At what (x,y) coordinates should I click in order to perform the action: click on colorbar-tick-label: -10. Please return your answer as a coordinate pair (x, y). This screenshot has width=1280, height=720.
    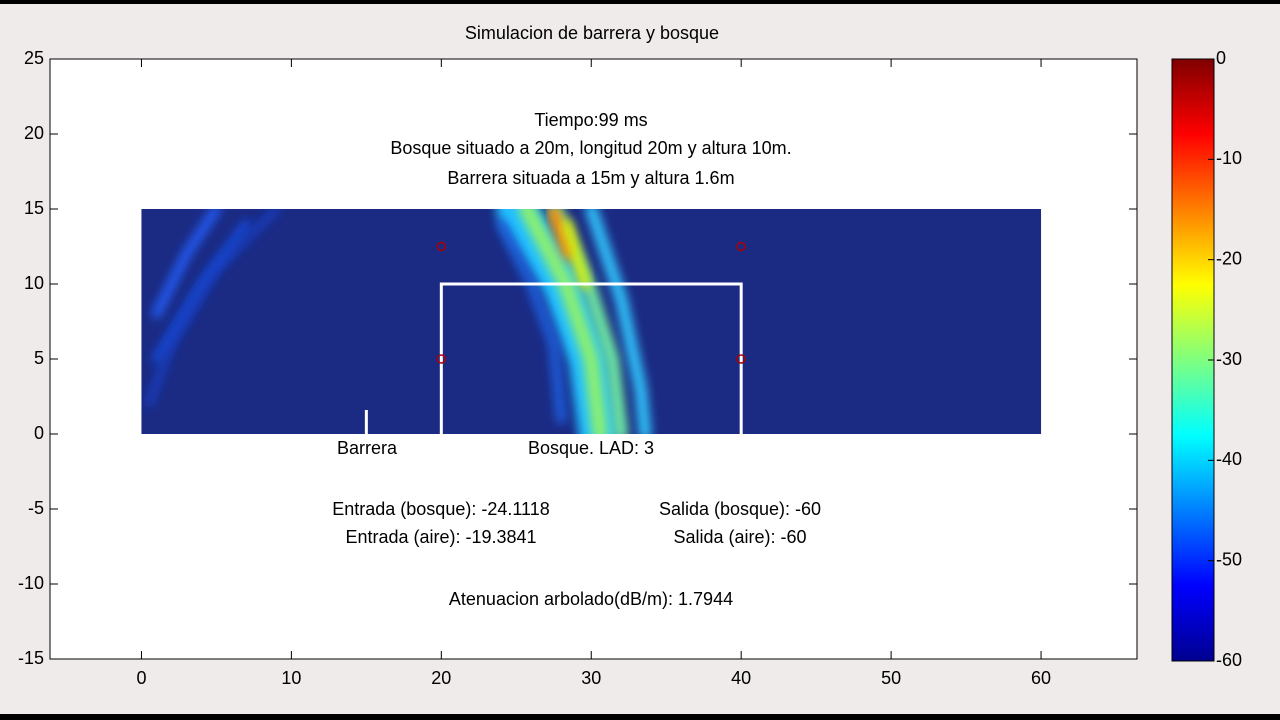
    Looking at the image, I should click on (1229, 158).